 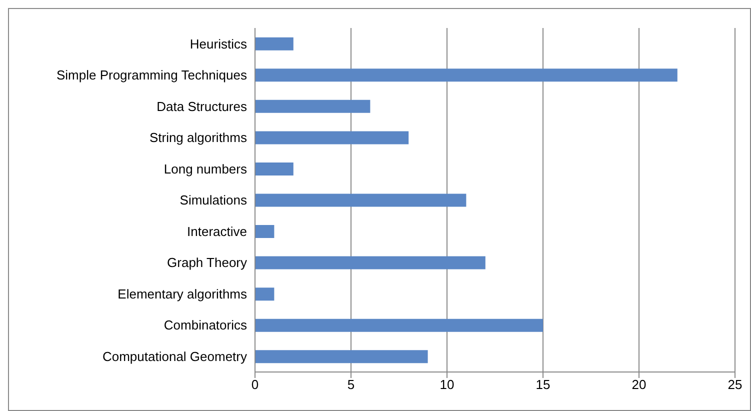 What do you see at coordinates (735, 384) in the screenshot?
I see `x-tick-label: 25` at bounding box center [735, 384].